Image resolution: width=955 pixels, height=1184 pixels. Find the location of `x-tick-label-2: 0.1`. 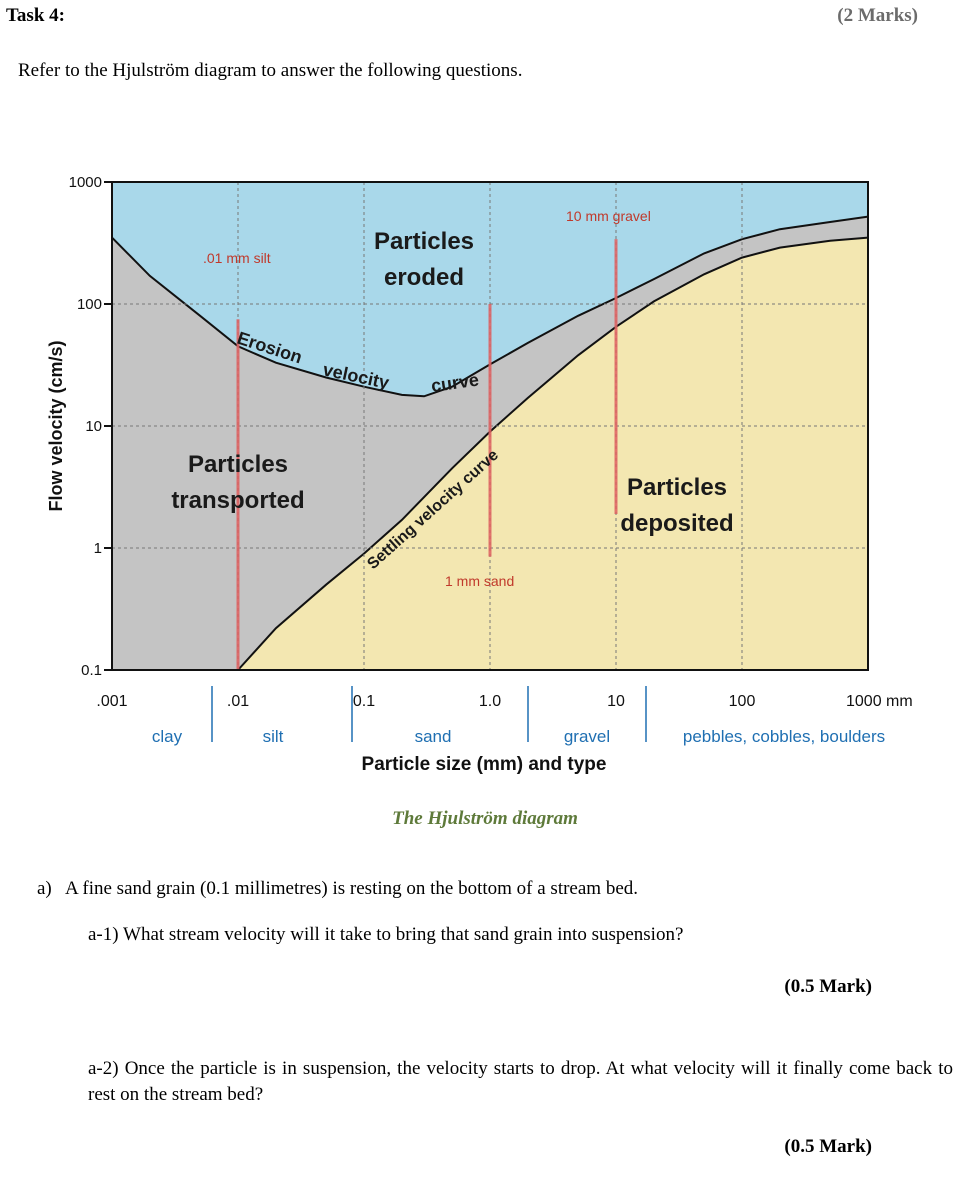

x-tick-label-2: 0.1 is located at coordinates (364, 701).